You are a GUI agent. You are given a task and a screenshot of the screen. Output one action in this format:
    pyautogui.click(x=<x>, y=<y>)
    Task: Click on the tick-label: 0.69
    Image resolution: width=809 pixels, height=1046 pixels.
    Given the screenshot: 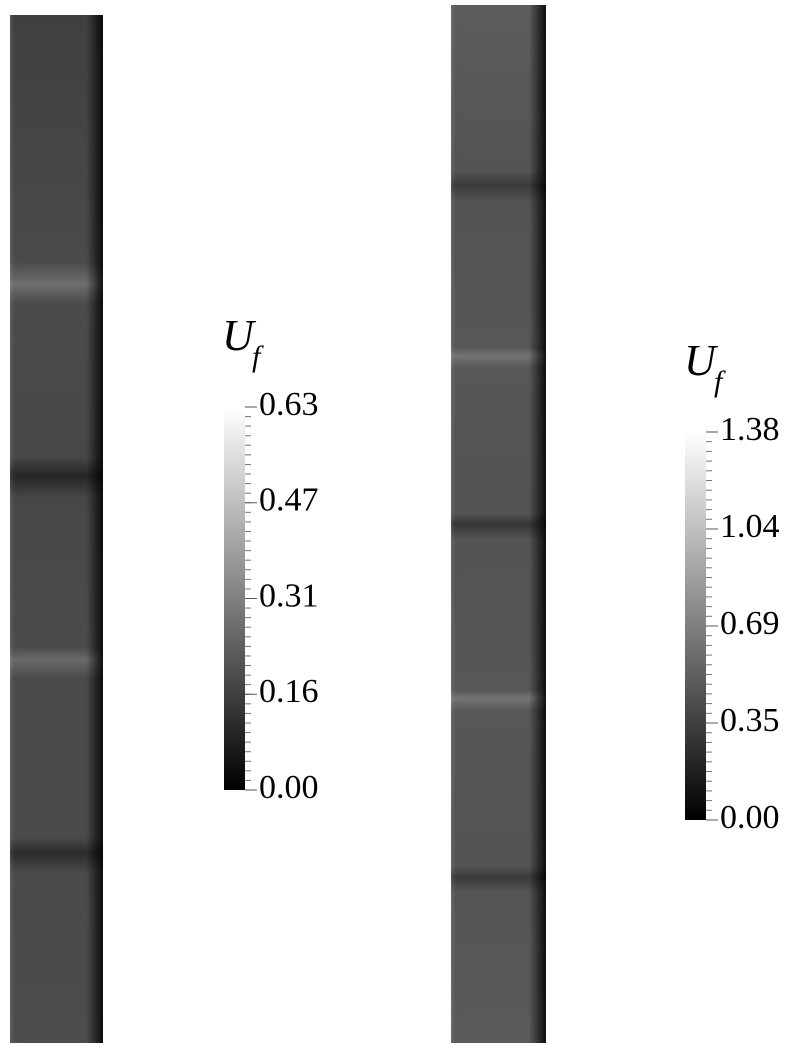 What is the action you would take?
    pyautogui.click(x=750, y=623)
    